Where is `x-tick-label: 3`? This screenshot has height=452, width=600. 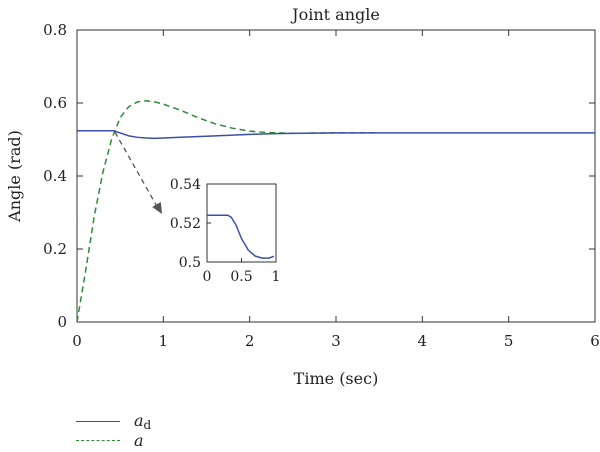 x-tick-label: 3 is located at coordinates (336, 341).